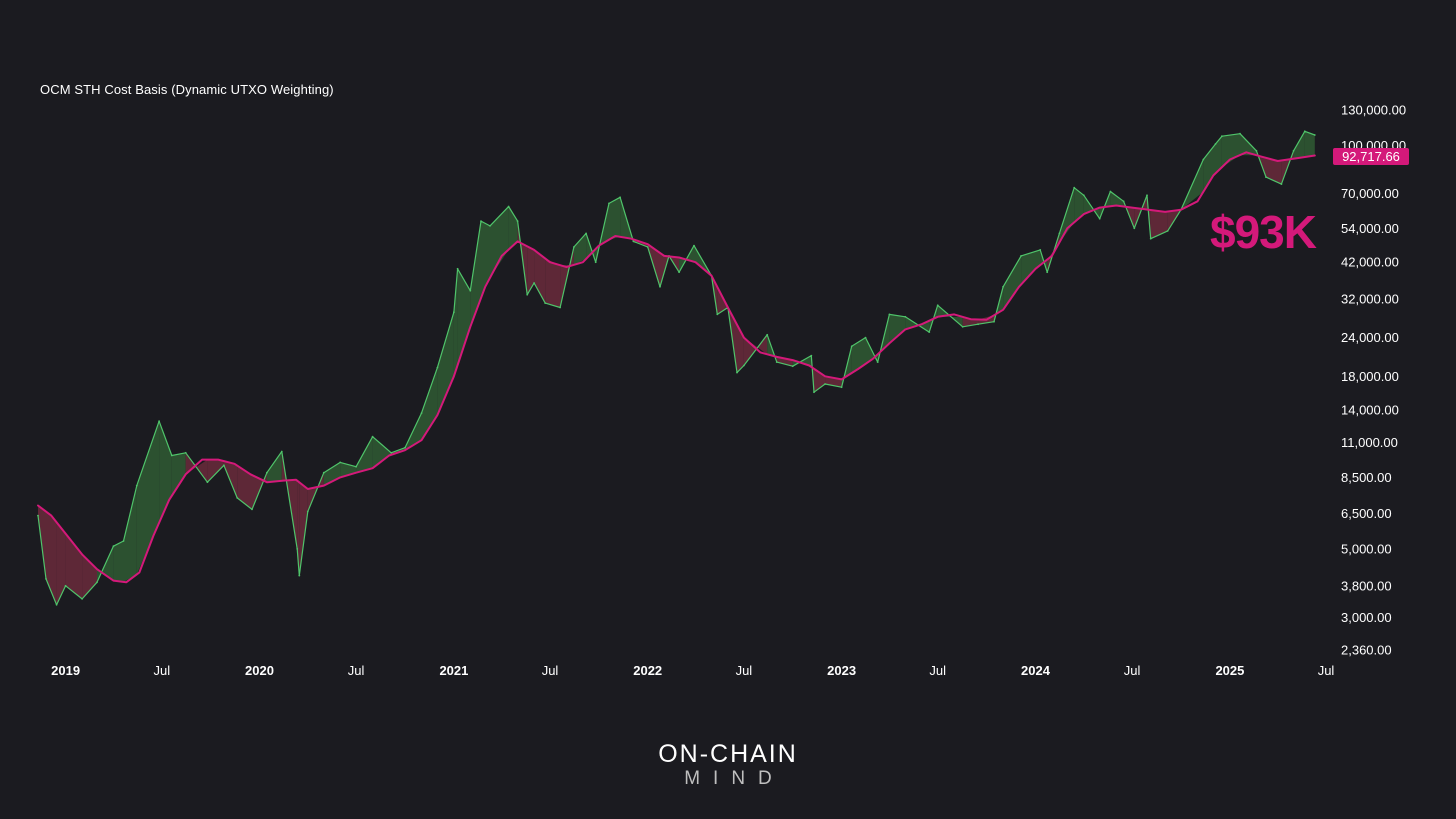  I want to click on x-tick-label: 2024, so click(1036, 670).